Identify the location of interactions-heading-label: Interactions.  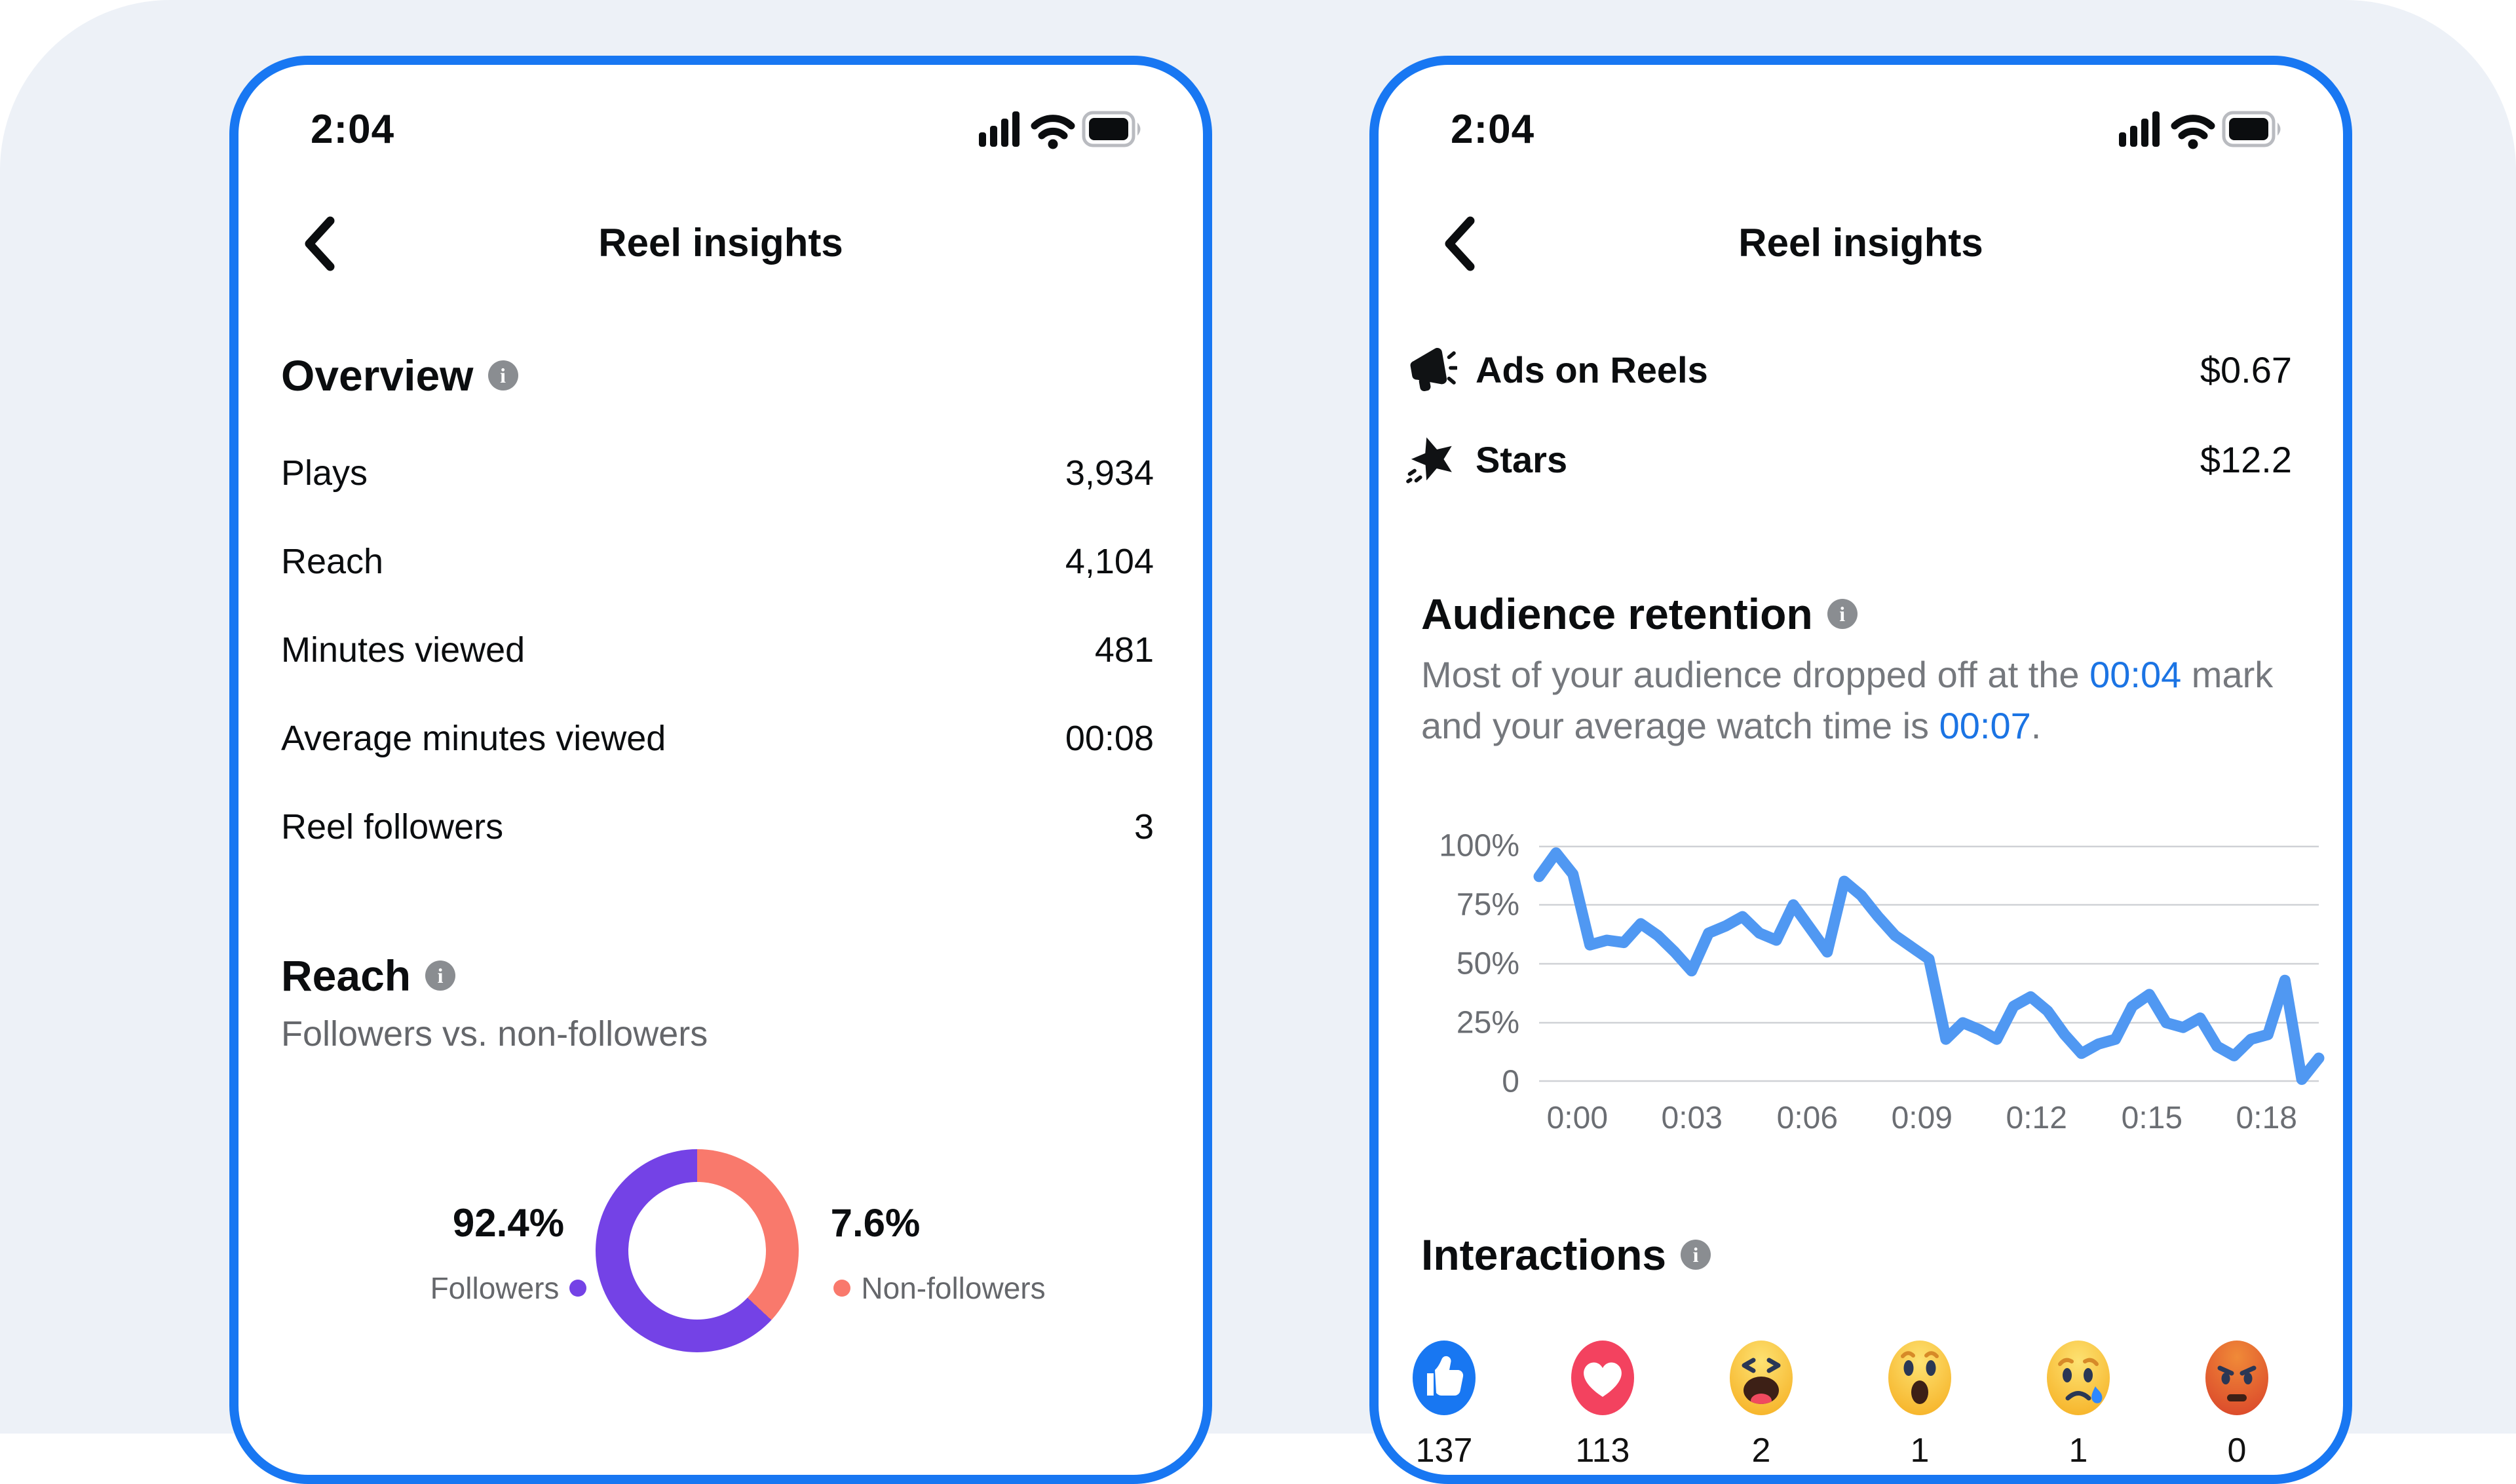
(1544, 1254).